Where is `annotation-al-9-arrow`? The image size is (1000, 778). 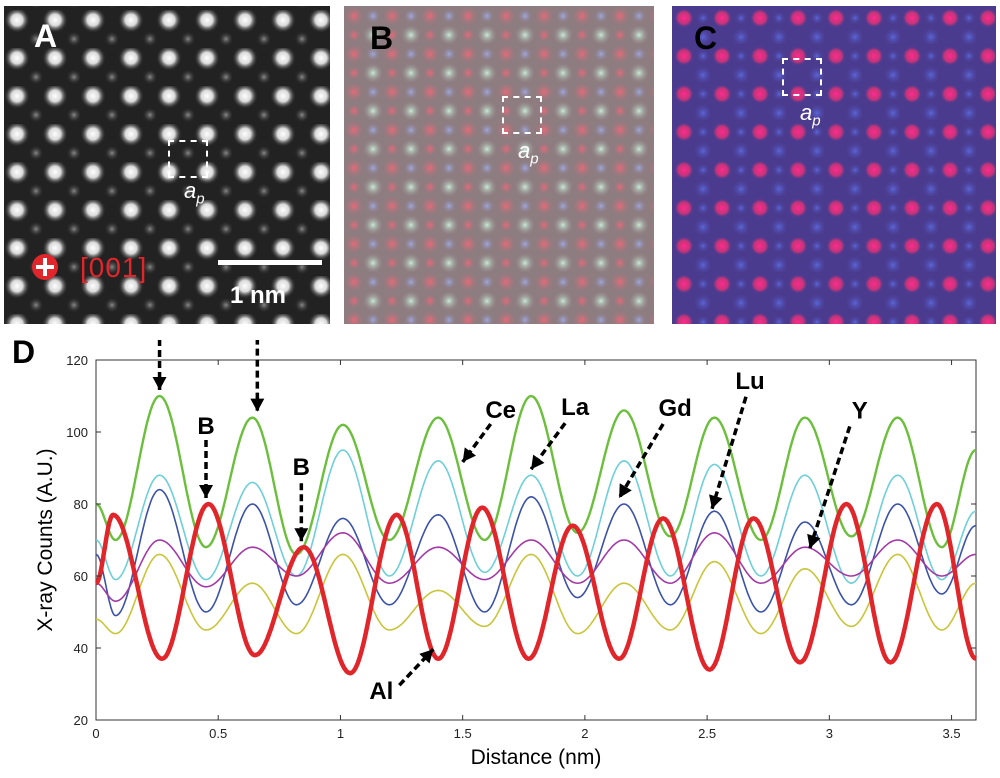 annotation-al-9-arrow is located at coordinates (416, 667).